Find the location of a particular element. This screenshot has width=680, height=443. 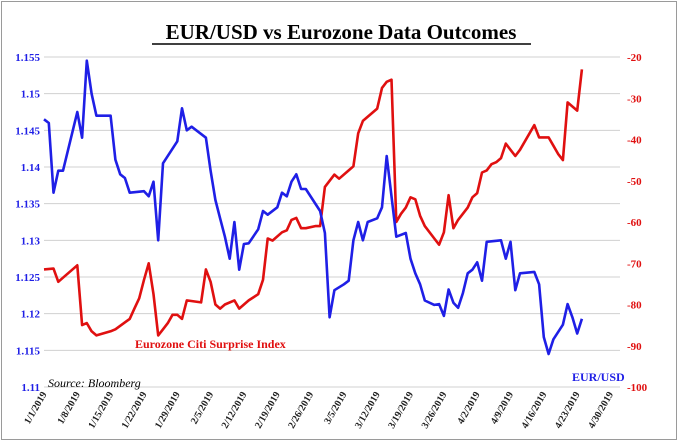

left-axis-tick-label: 1.135 is located at coordinates (27, 205).